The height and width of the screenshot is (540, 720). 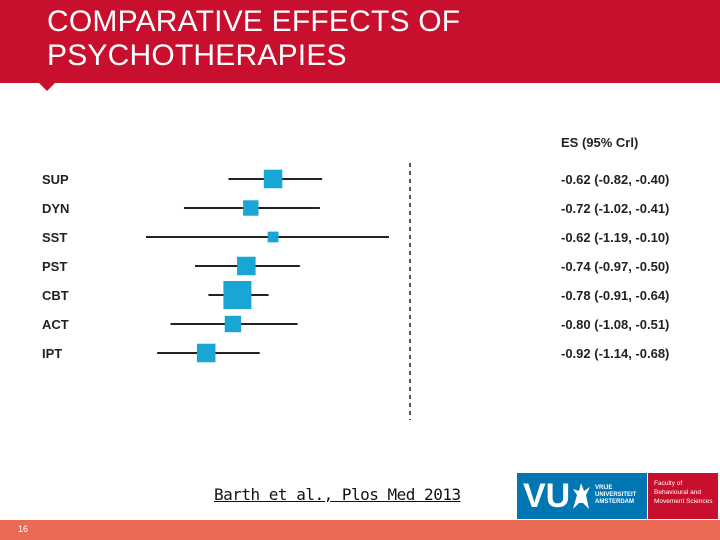 I want to click on vu-name-line-3: AMSTERDAM, so click(x=614, y=502).